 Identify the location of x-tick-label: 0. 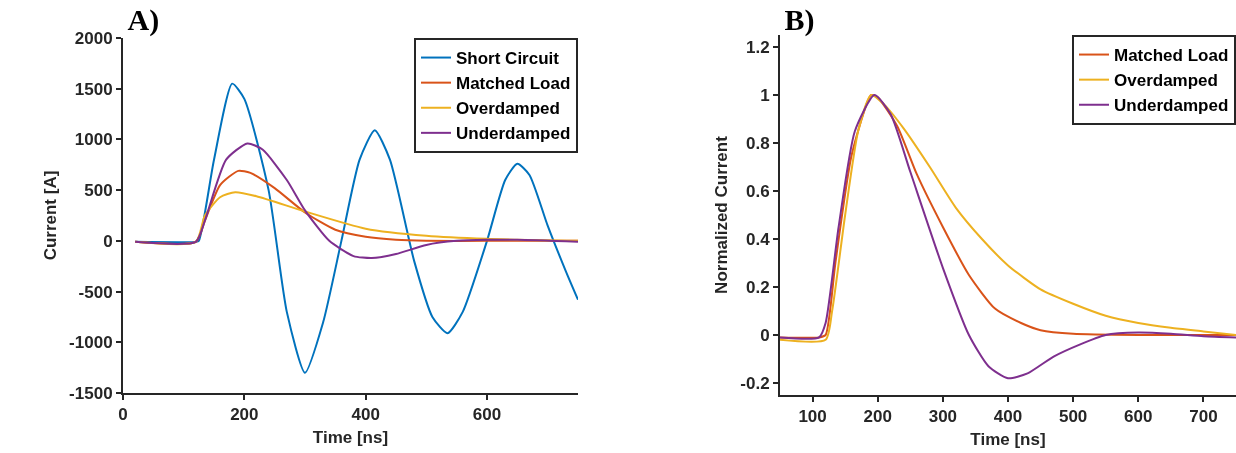
(123, 415).